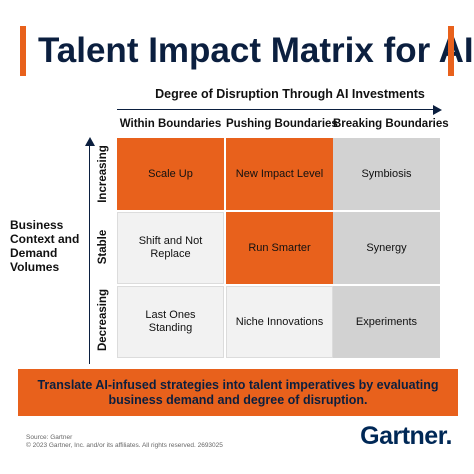  I want to click on x-axis-arrow-line, so click(276, 110).